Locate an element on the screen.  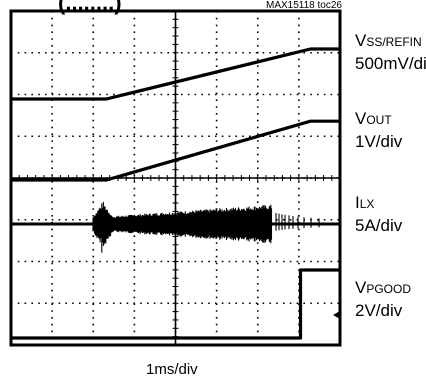
trace-label-vout-sub: OUT is located at coordinates (379, 120).